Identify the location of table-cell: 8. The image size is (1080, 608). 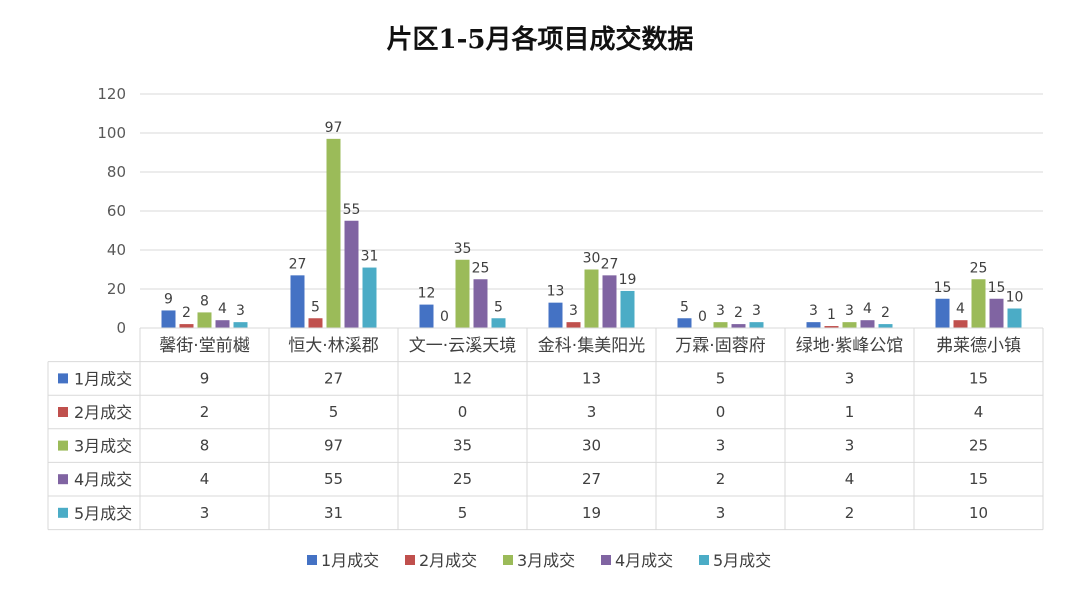
(205, 446).